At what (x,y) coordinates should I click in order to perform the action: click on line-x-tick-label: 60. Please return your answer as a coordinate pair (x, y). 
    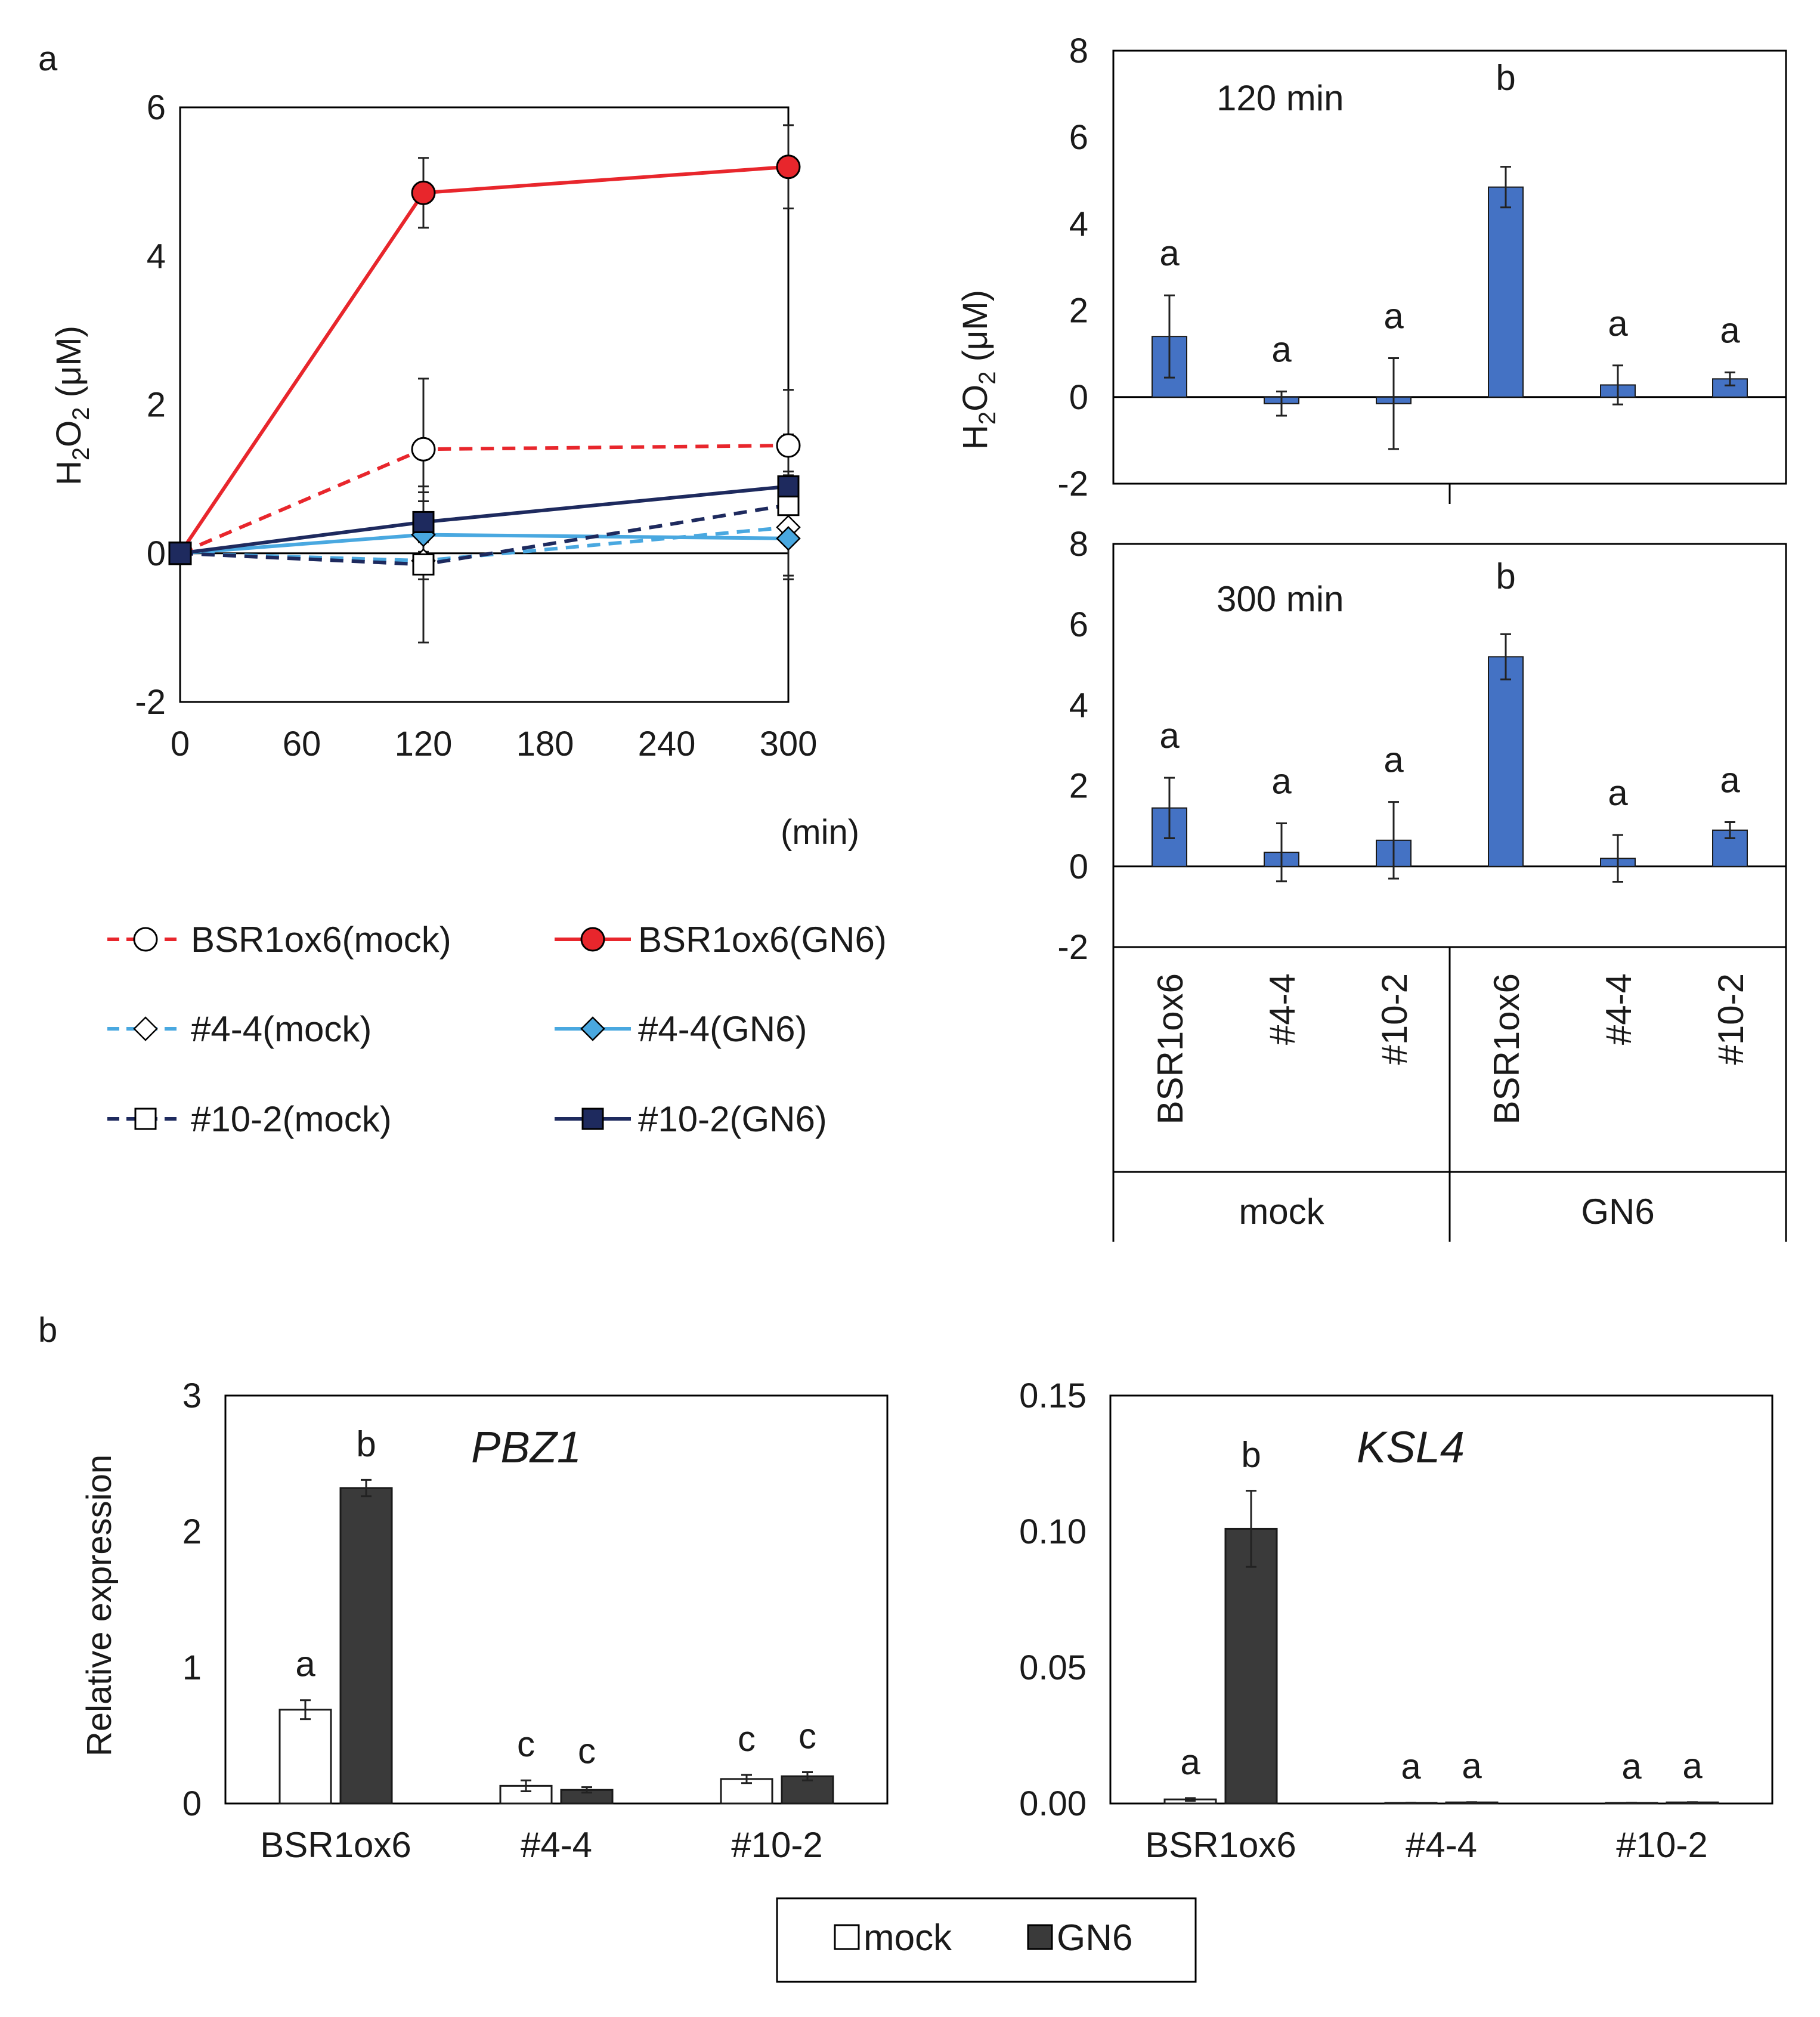
    Looking at the image, I should click on (302, 744).